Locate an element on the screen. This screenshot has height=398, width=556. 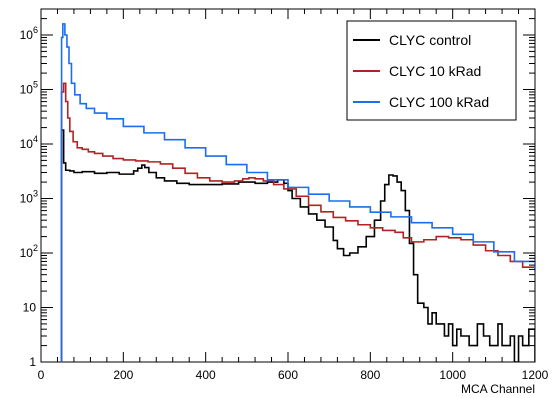
y-tick-labels: 1 10 10² 10³ 10⁴ 10⁵ 10⁶ is located at coordinates (29, 197).